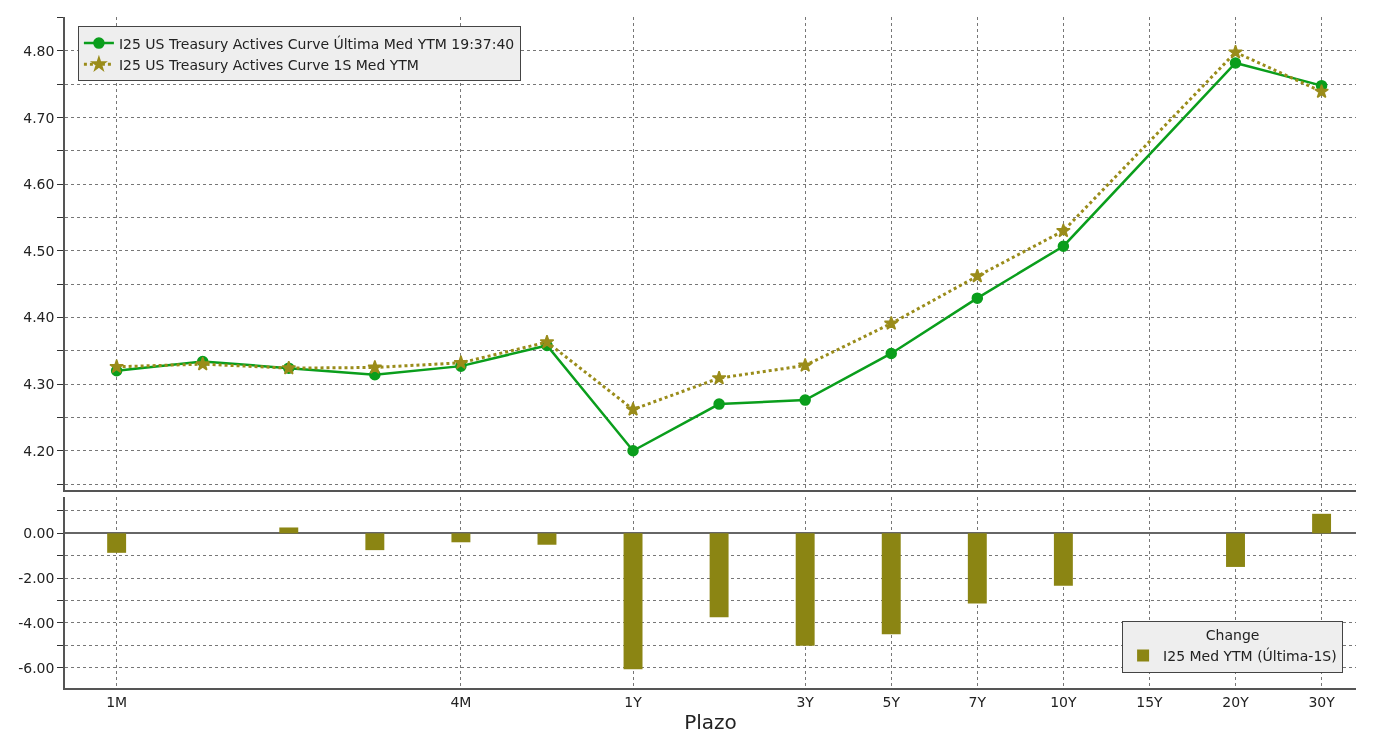  Describe the element at coordinates (39, 50) in the screenshot. I see `y-tick-label: 4.80` at that location.